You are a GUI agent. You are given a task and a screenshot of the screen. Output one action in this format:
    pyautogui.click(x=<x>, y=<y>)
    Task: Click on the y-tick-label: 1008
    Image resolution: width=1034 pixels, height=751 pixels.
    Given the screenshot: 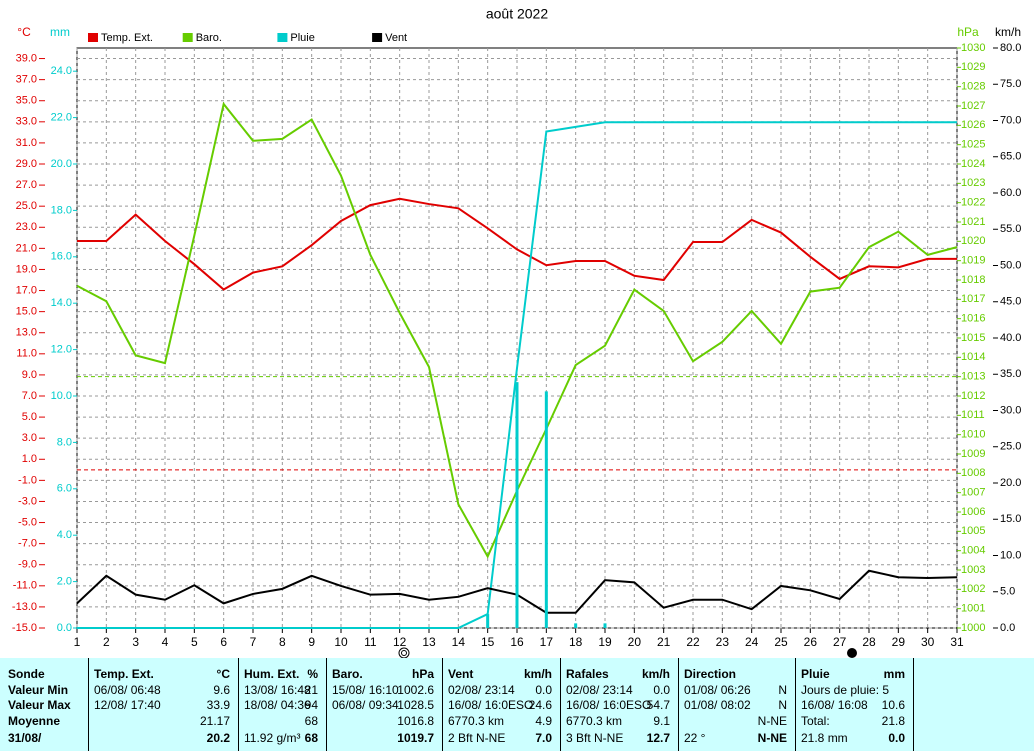 What is the action you would take?
    pyautogui.click(x=973, y=473)
    